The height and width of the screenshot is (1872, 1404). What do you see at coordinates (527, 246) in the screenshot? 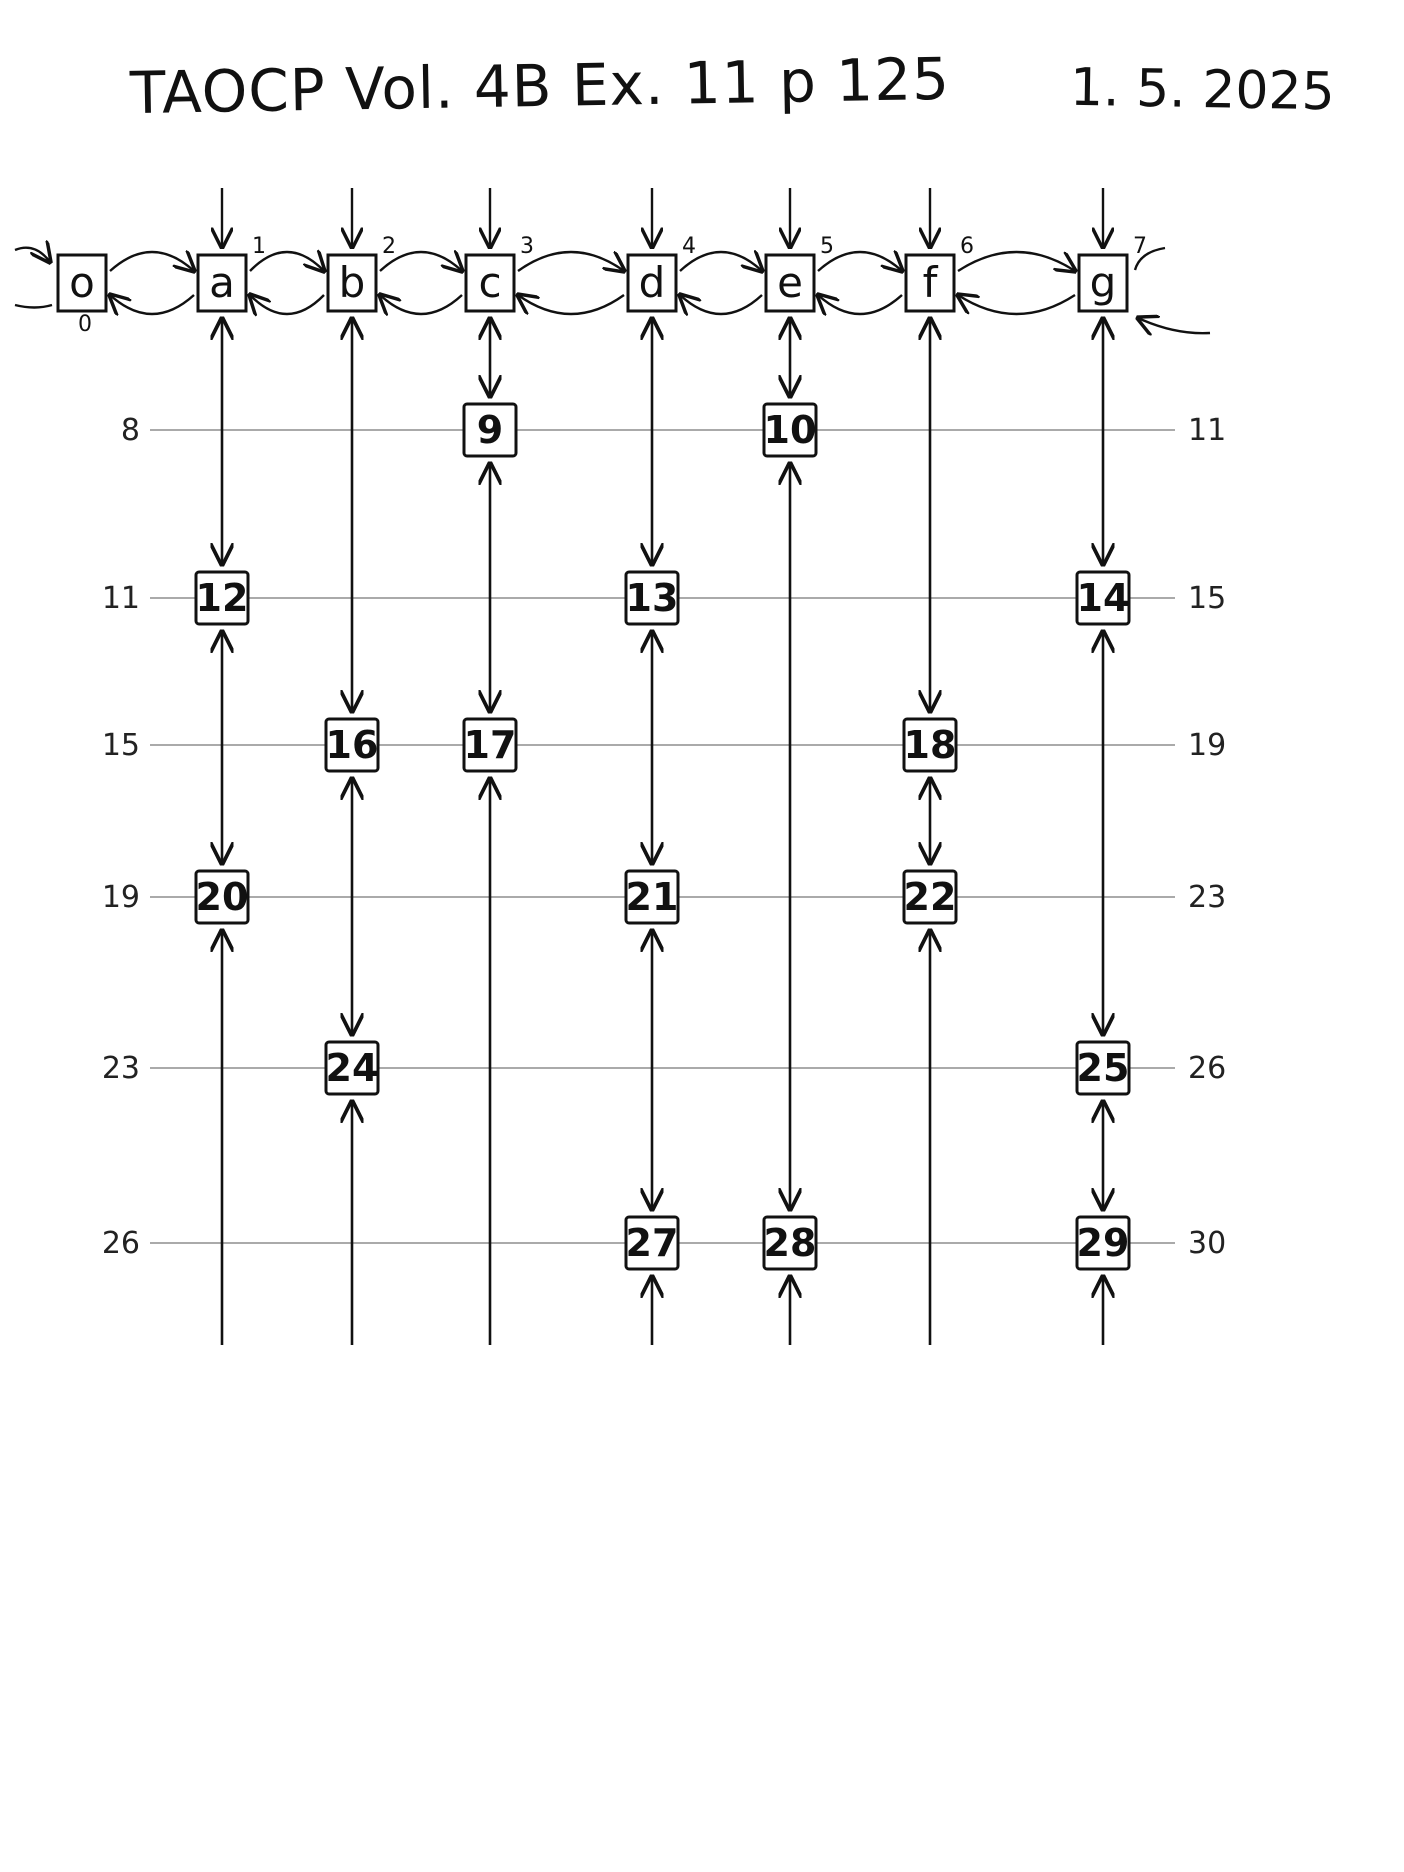
I see `header-node-index: 3` at bounding box center [527, 246].